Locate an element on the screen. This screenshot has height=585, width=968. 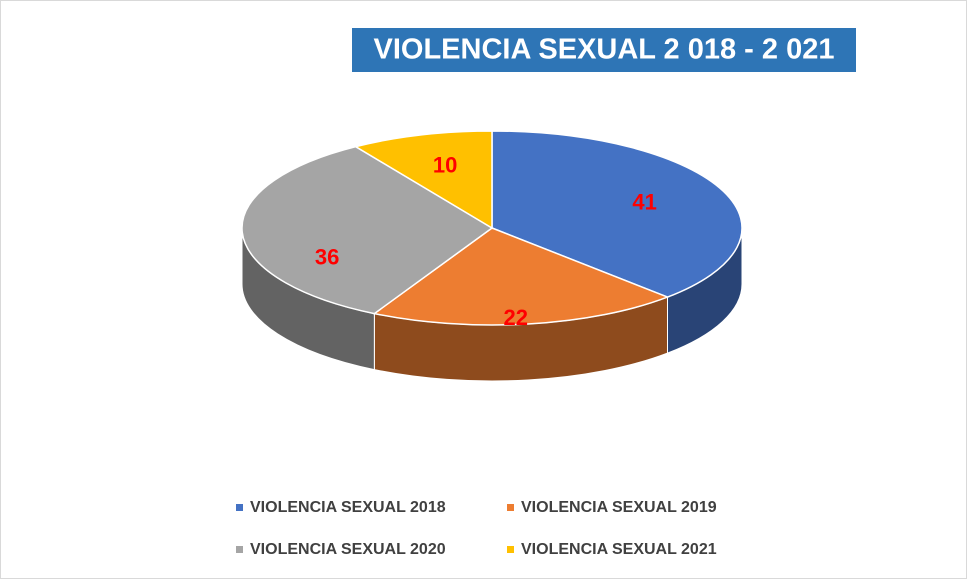
chart-title: VIOLENCIA SEXUAL 2 018 - 2 021 is located at coordinates (604, 50).